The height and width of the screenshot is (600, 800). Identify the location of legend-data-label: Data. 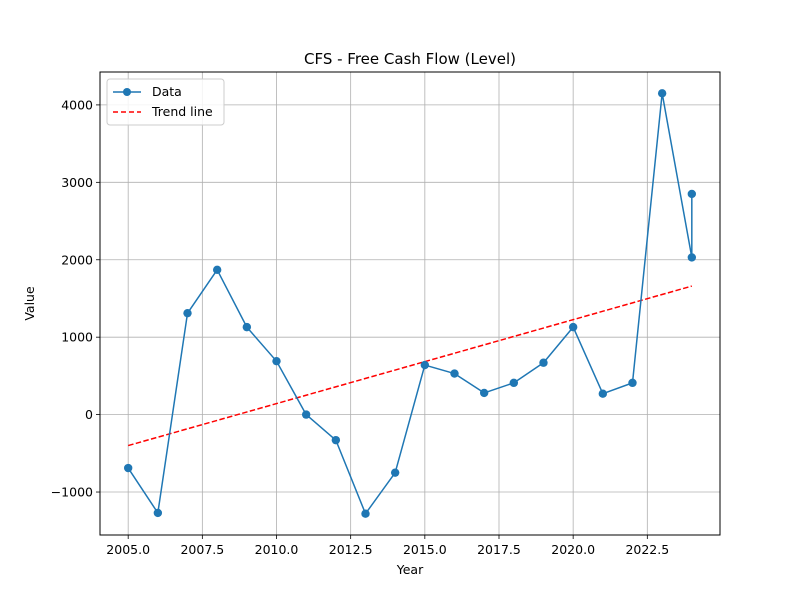
(167, 91).